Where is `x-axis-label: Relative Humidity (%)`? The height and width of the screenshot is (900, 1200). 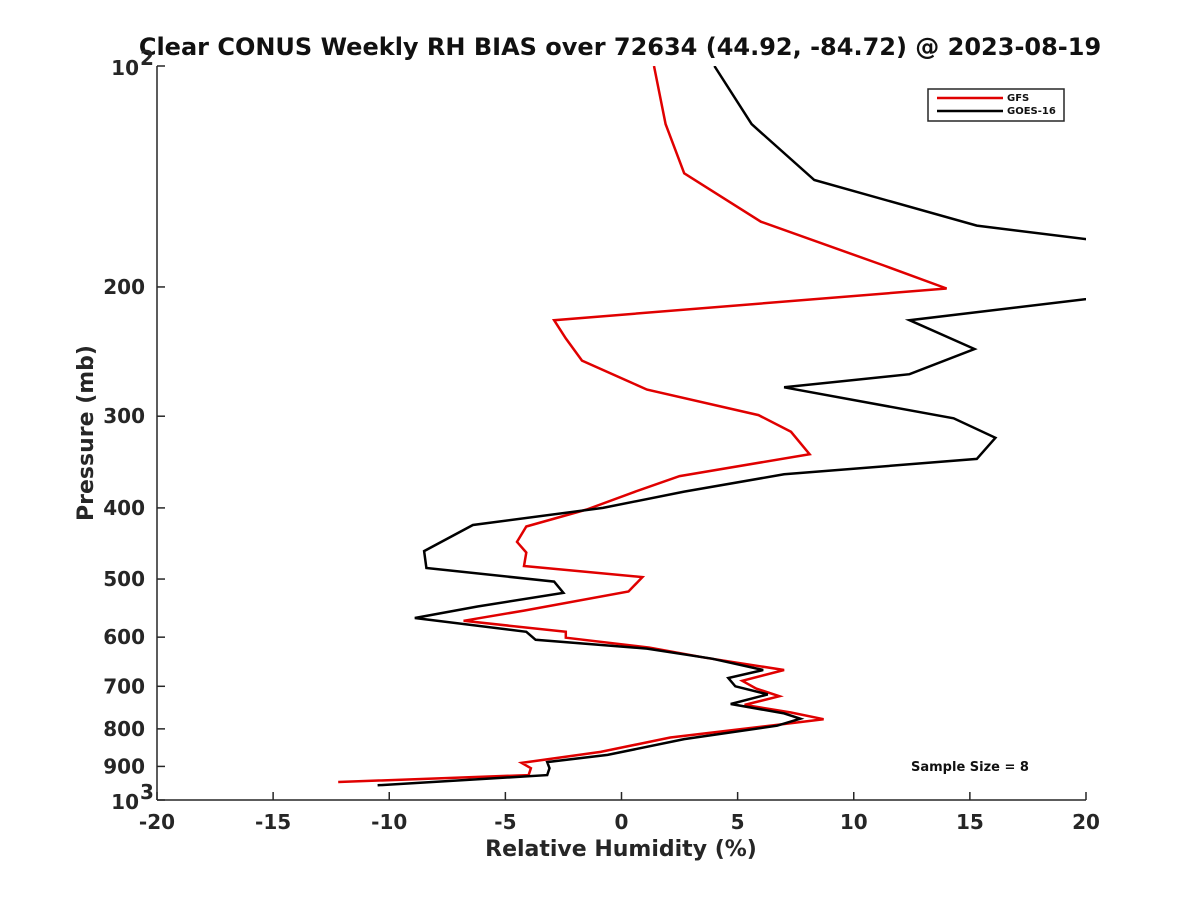
x-axis-label: Relative Humidity (%) is located at coordinates (621, 849).